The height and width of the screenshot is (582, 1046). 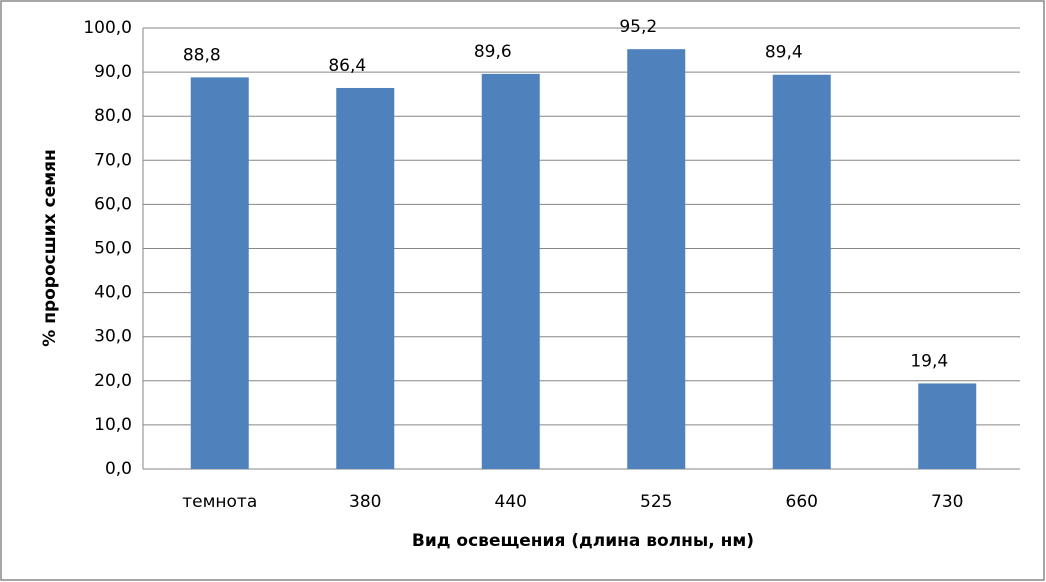 I want to click on x-axis-title: Вид освещения (длина волны, нм), so click(x=583, y=541).